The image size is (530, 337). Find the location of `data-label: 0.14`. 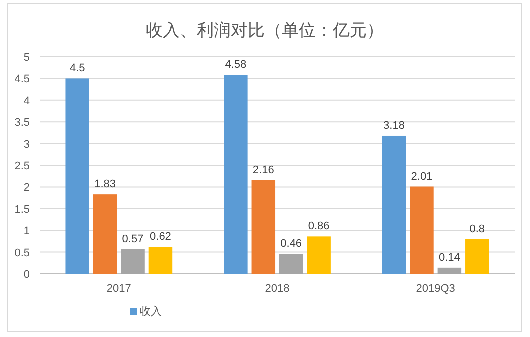

data-label: 0.14 is located at coordinates (449, 258).